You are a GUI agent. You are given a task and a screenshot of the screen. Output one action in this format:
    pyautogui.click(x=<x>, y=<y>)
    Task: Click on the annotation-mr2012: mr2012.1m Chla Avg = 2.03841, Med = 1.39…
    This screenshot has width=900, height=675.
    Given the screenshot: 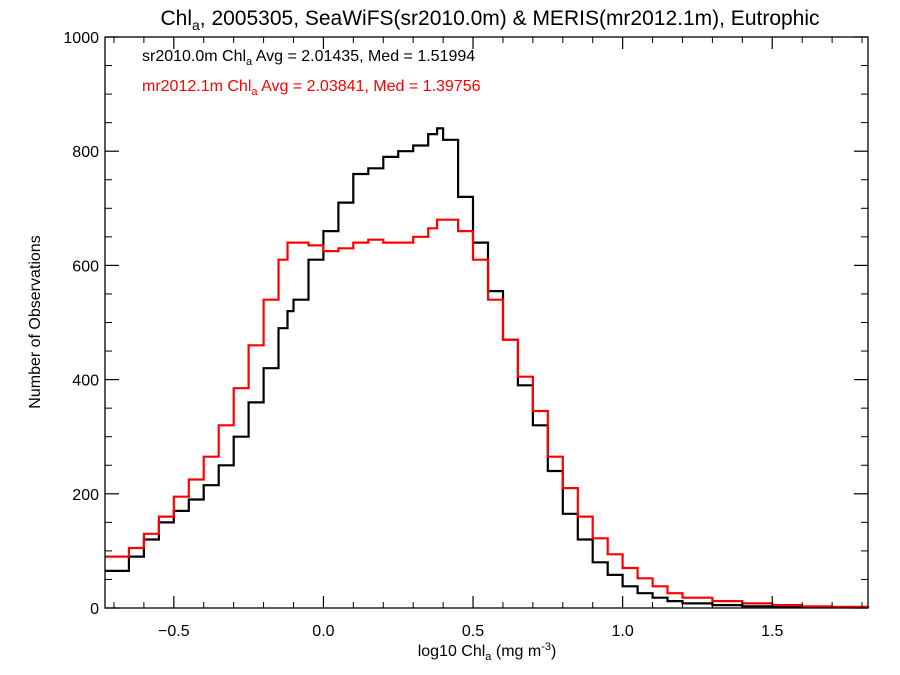 What is the action you would take?
    pyautogui.click(x=311, y=88)
    